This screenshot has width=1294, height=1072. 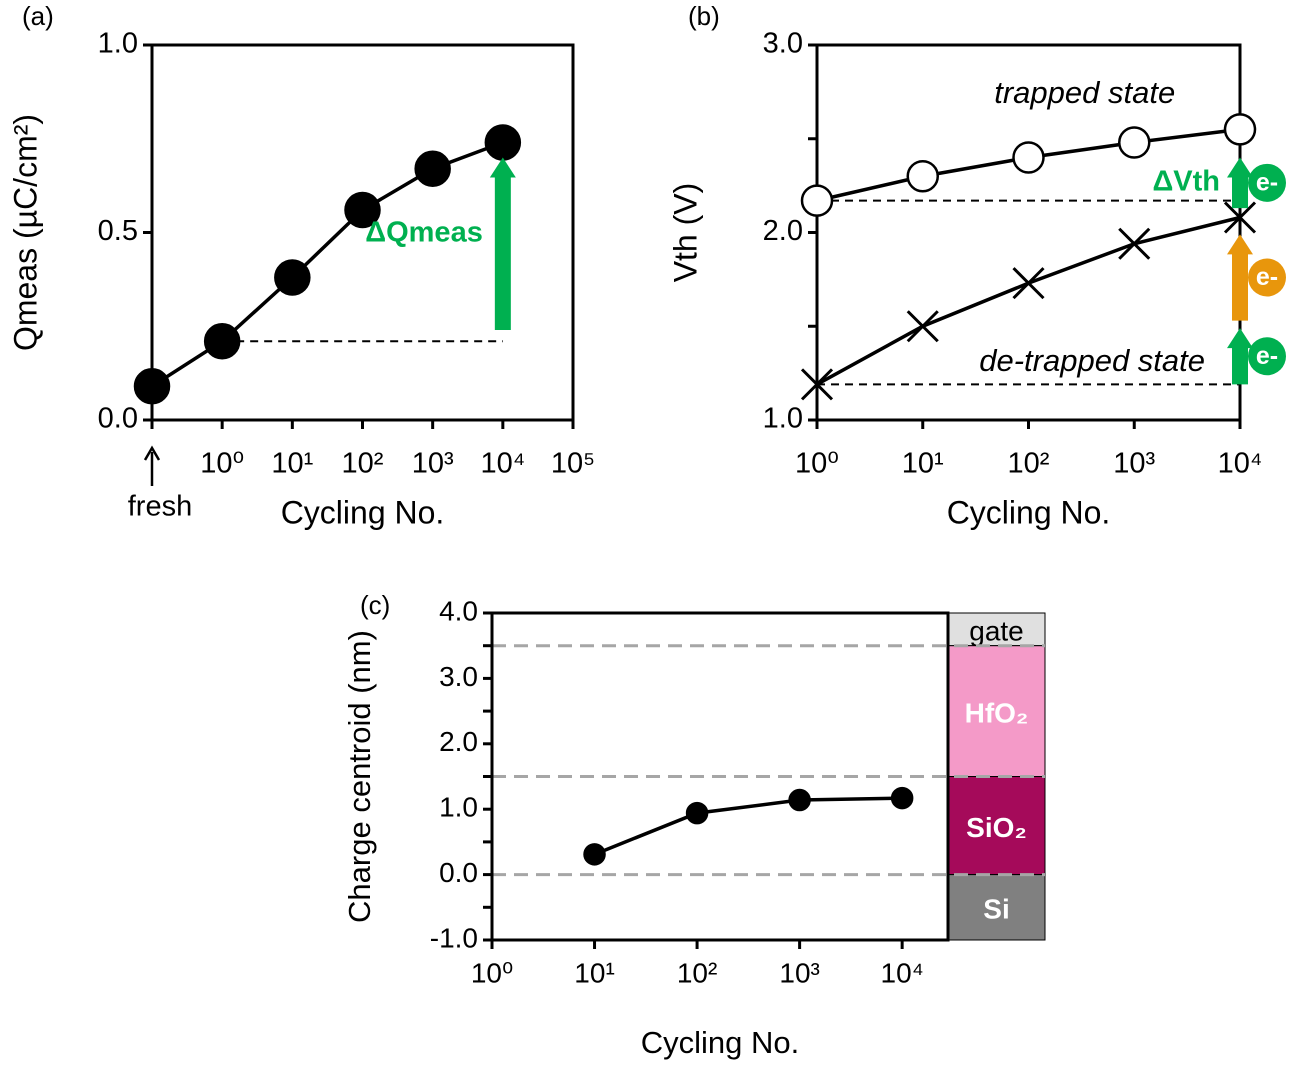 What do you see at coordinates (38, 16) in the screenshot?
I see `panel-label: (a)` at bounding box center [38, 16].